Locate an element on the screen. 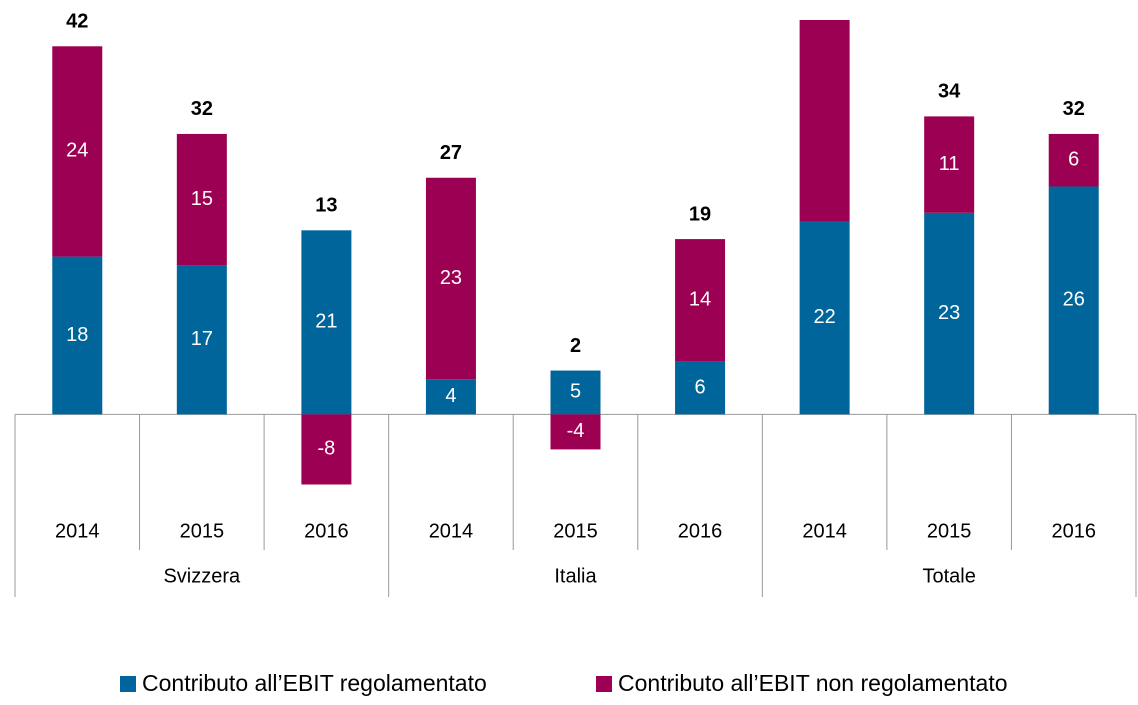 The width and height of the screenshot is (1138, 705). total-label: 42 is located at coordinates (77, 22).